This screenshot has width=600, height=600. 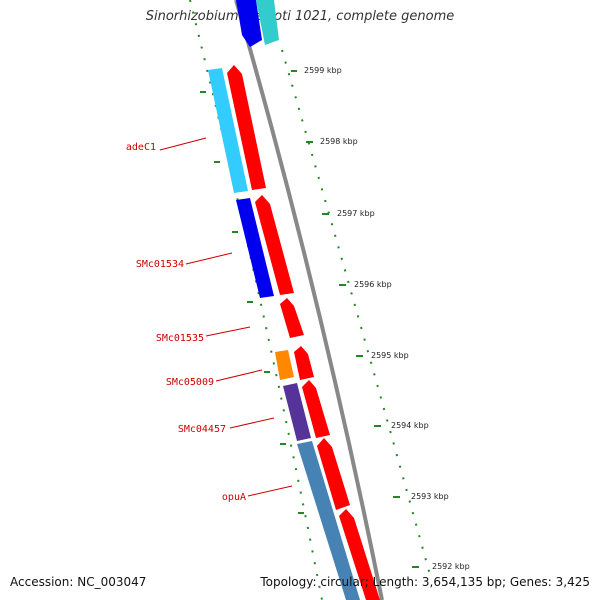 What do you see at coordinates (304, 363) in the screenshot?
I see `cds-SMc05009` at bounding box center [304, 363].